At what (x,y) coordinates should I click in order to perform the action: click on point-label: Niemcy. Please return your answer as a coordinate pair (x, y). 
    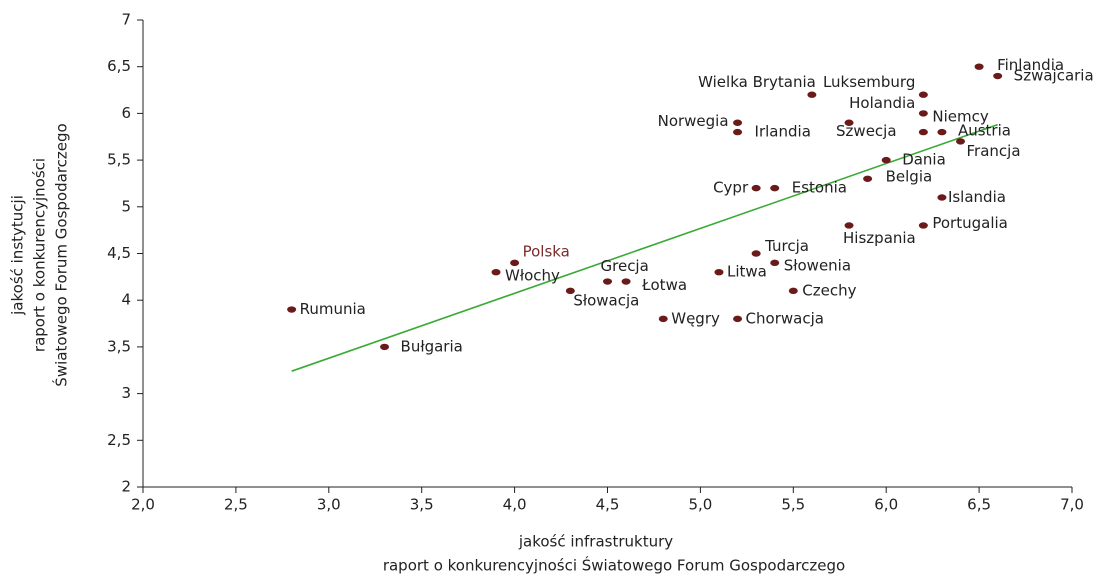
    Looking at the image, I should click on (960, 117).